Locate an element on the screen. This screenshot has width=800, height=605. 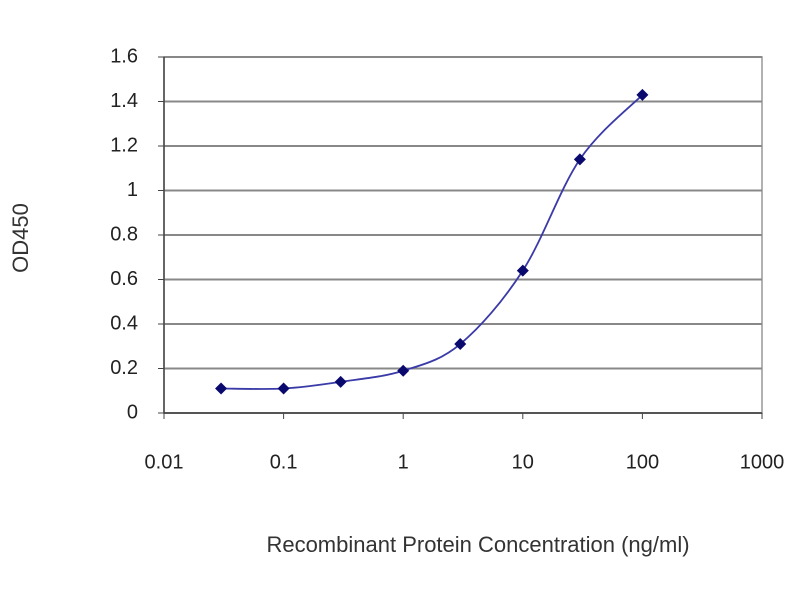
y-tick-label: 0.8 is located at coordinates (124, 234).